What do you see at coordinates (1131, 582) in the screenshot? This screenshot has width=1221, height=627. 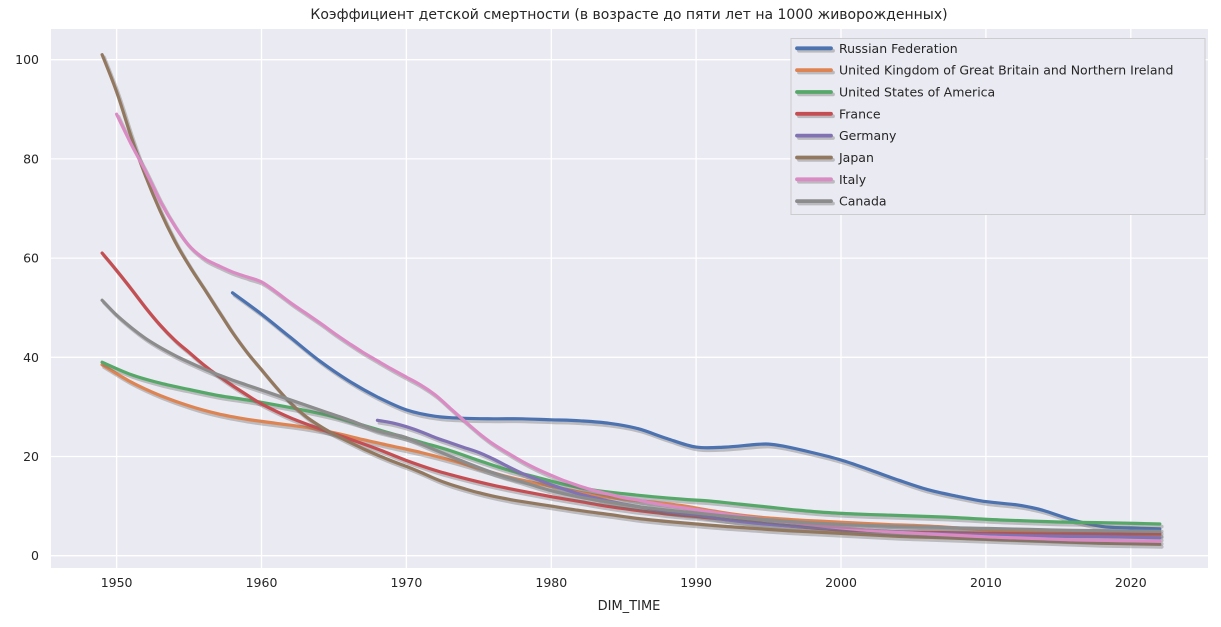 I see `x-tick-label: 2020` at bounding box center [1131, 582].